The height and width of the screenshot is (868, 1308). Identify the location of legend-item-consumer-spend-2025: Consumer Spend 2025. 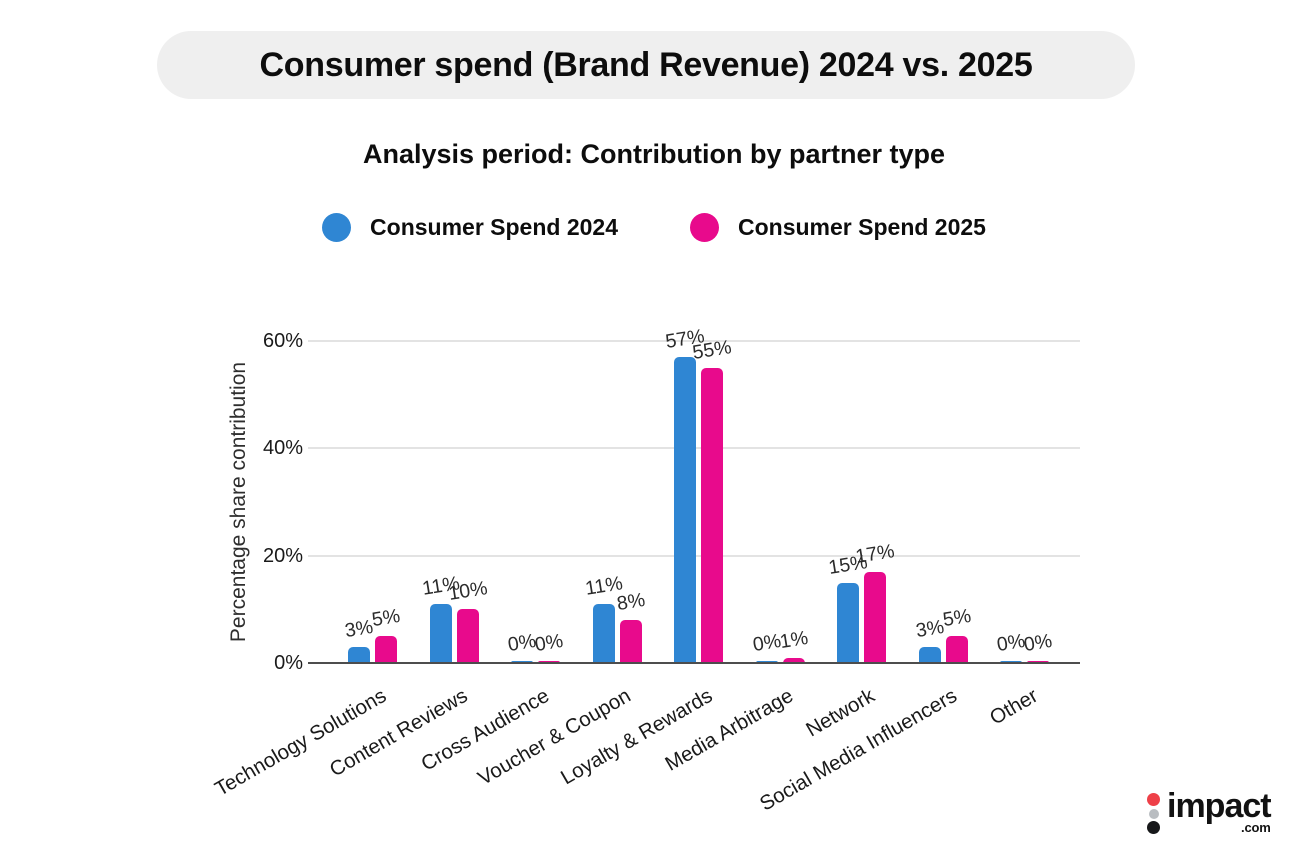
(838, 227).